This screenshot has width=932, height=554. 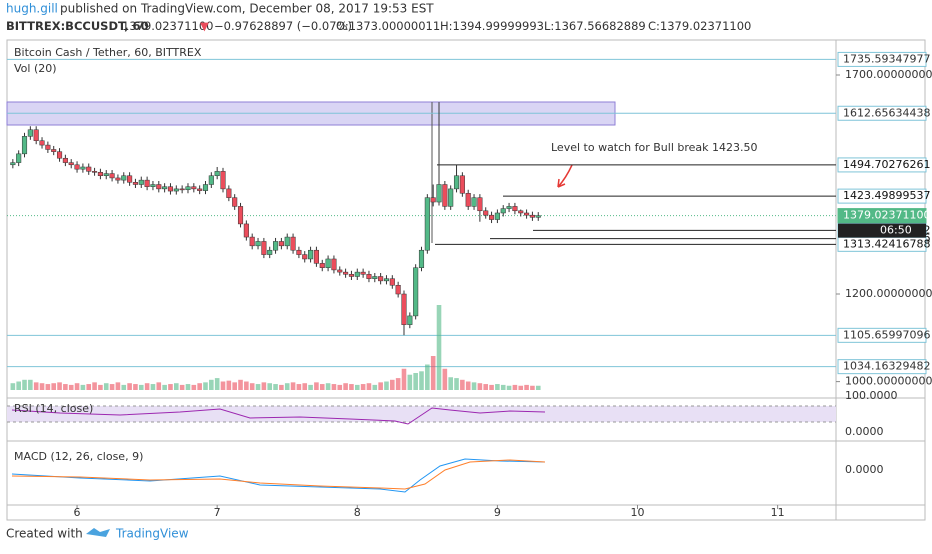 I want to click on chart-title: Bitcoin Cash / Tether, 60, BITTREX, so click(x=108, y=52).